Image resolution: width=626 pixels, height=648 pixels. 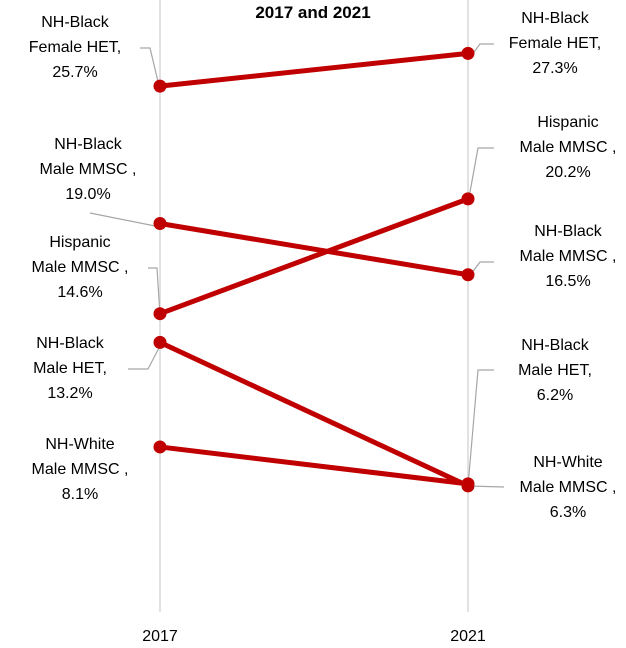 What do you see at coordinates (75, 72) in the screenshot?
I see `data-label-line: 25.7%` at bounding box center [75, 72].